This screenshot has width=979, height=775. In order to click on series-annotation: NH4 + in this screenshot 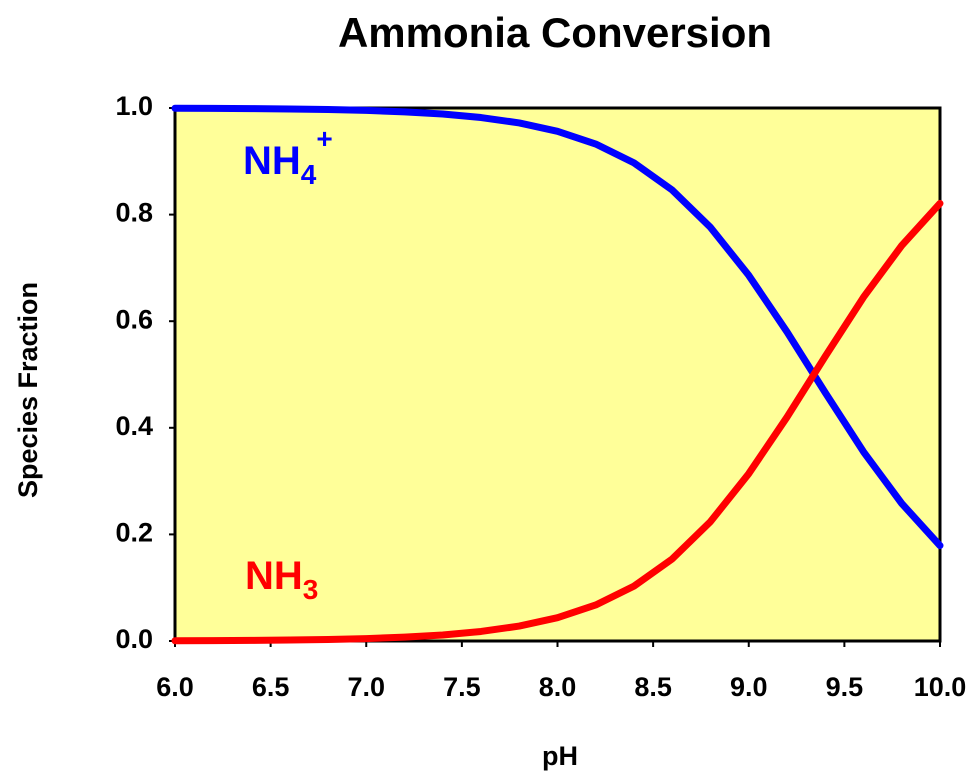, I will do `click(288, 156)`.